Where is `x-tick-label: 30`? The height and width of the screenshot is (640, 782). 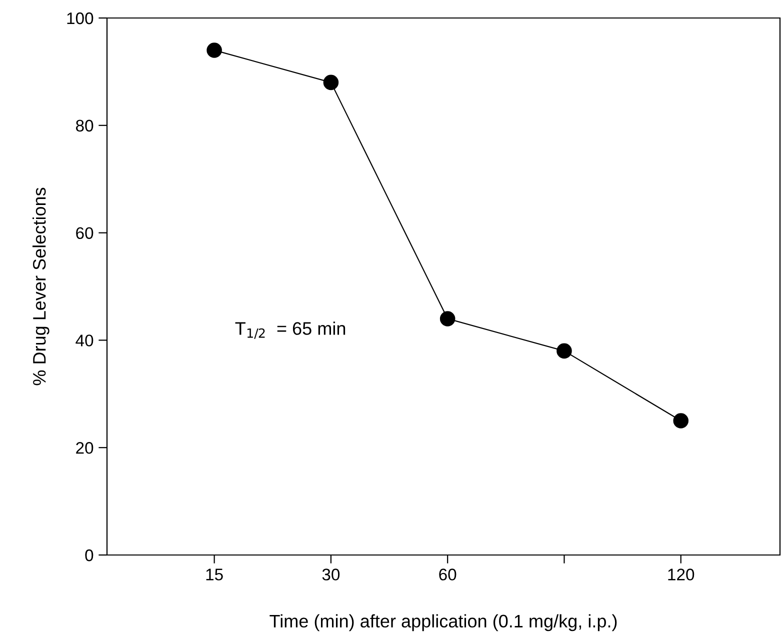 x-tick-label: 30 is located at coordinates (331, 574).